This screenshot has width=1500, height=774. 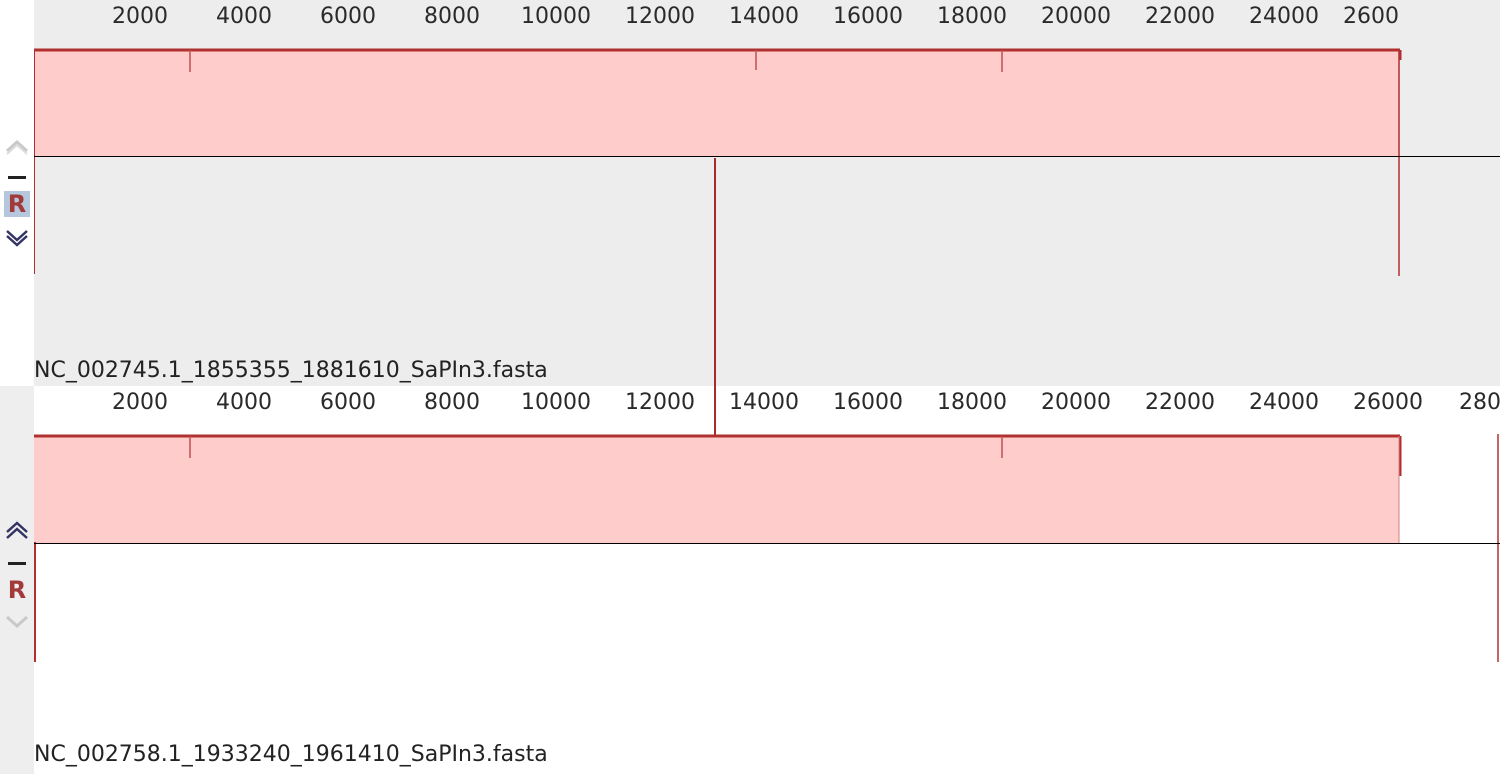 What do you see at coordinates (291, 370) in the screenshot?
I see `sequence-label: NC_002745.1_1855355_1881610_SaPIn3.fasta` at bounding box center [291, 370].